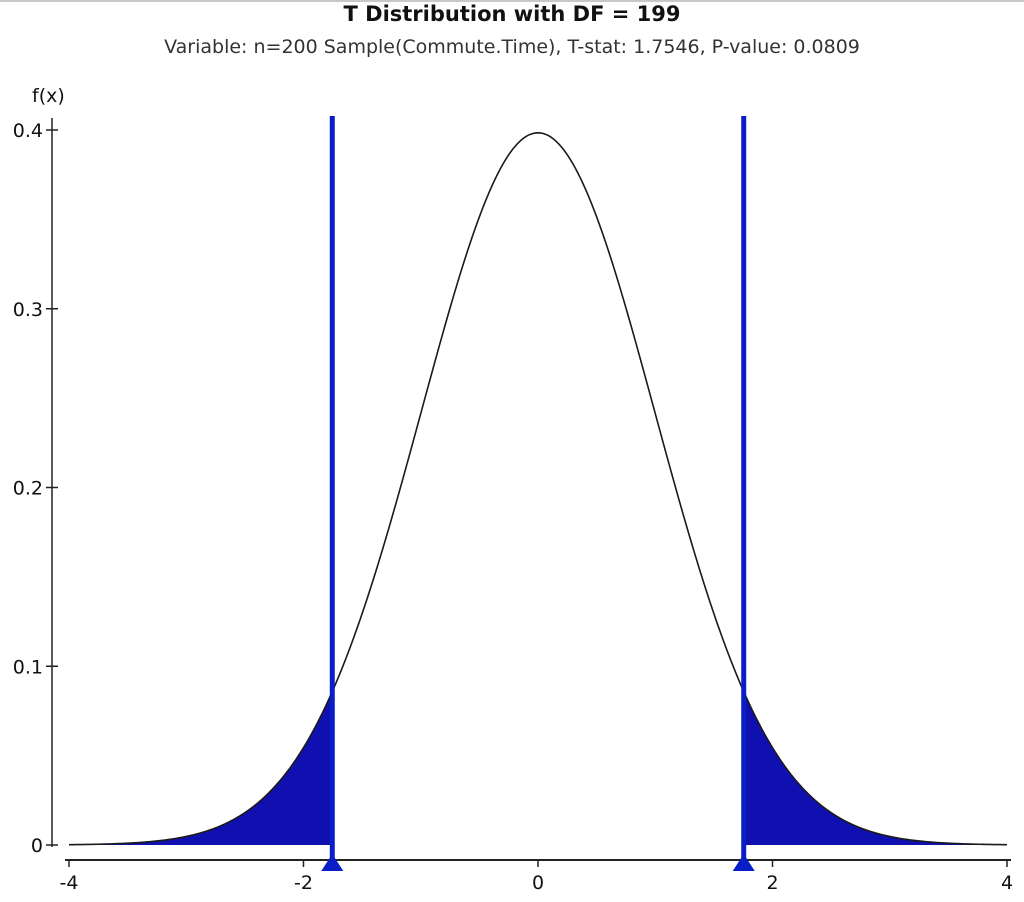 The height and width of the screenshot is (902, 1024). What do you see at coordinates (332, 488) in the screenshot?
I see `left-critical-line` at bounding box center [332, 488].